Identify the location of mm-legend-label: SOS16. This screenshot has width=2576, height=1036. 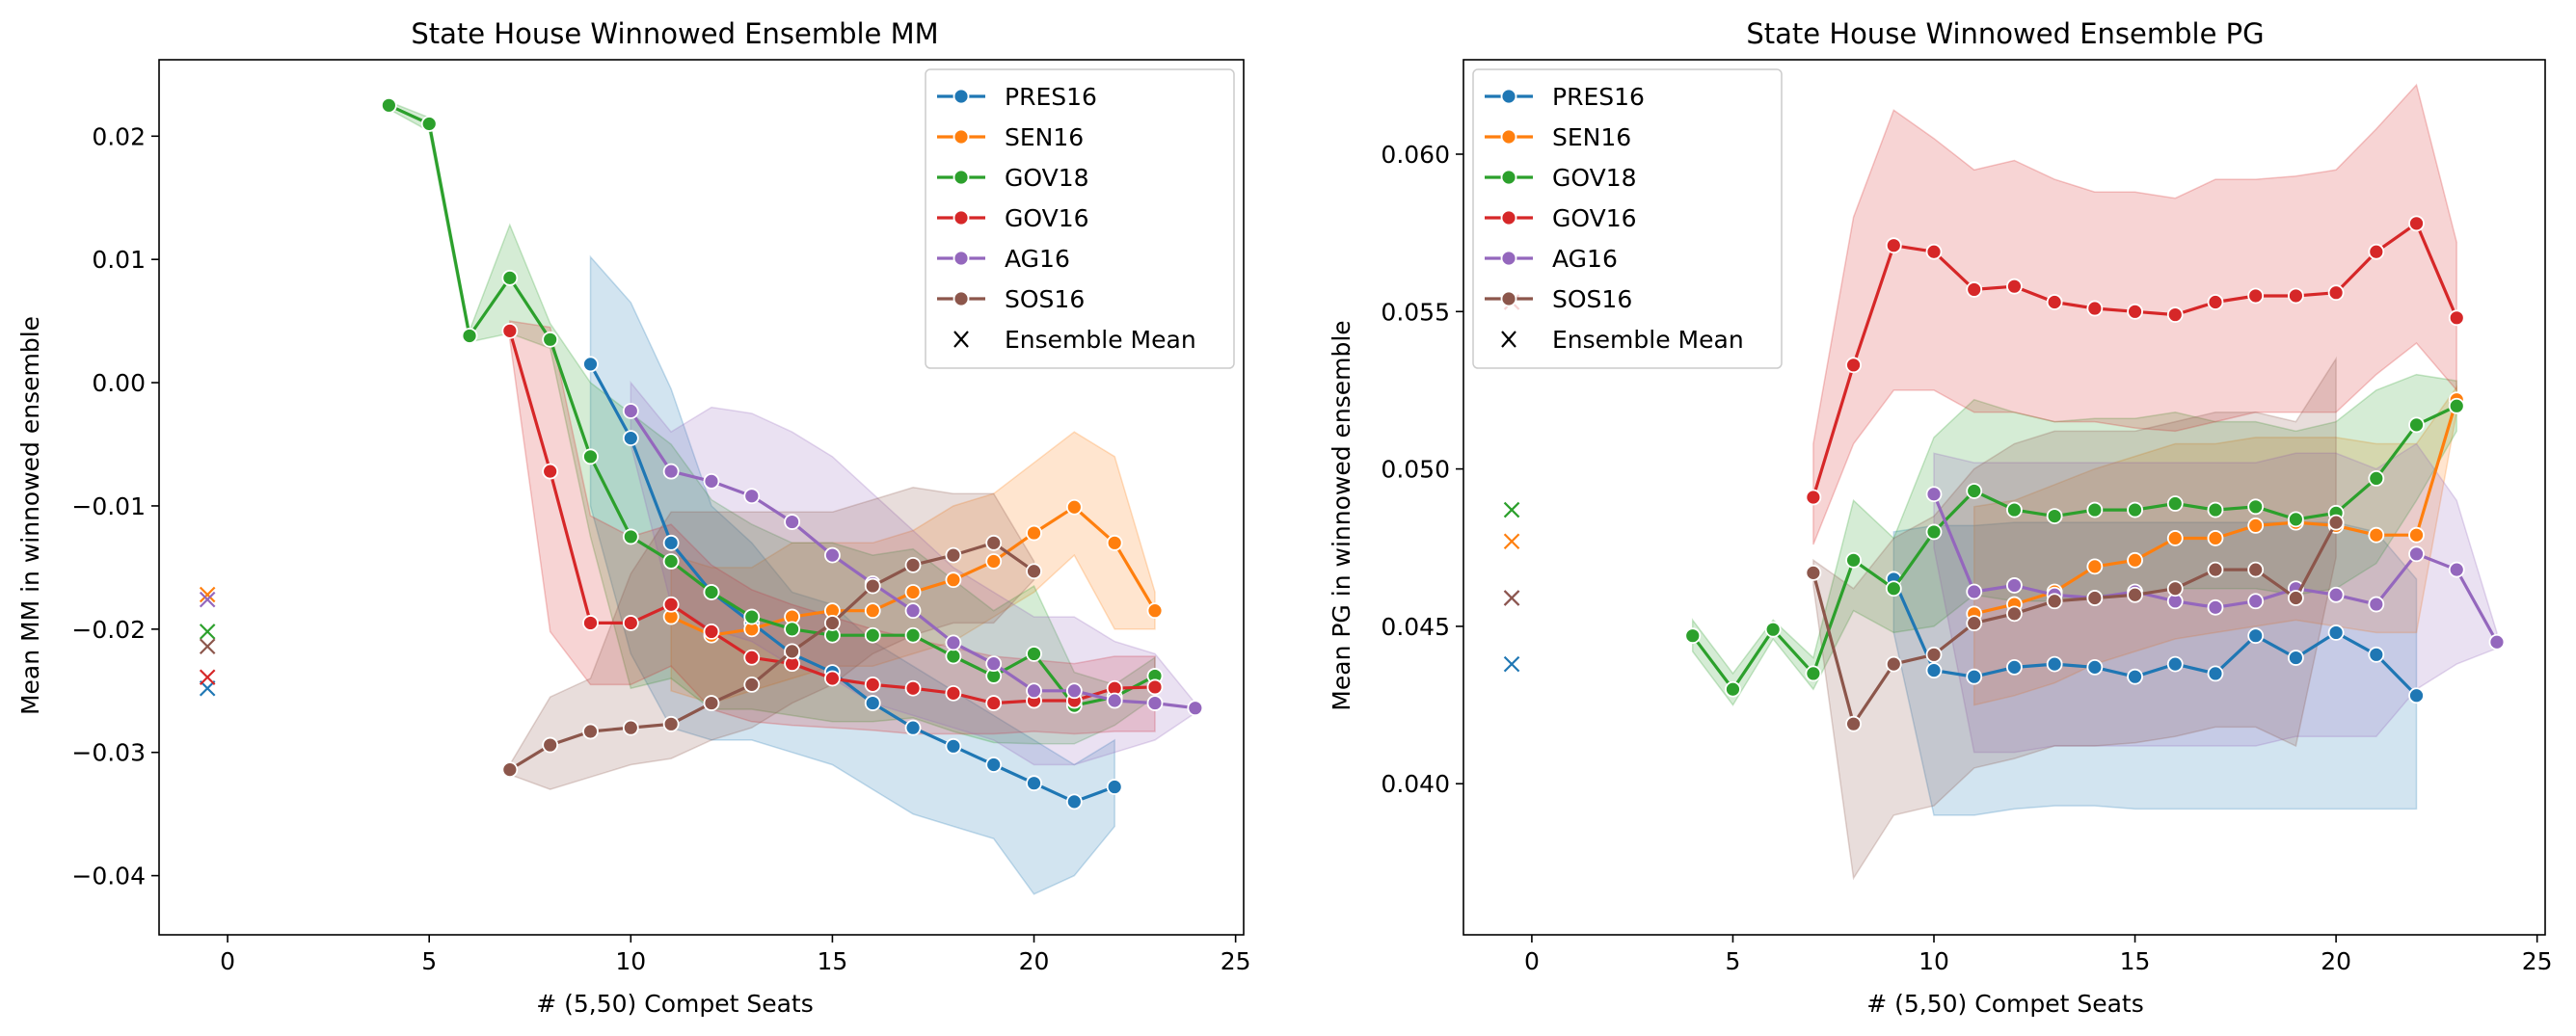
(1045, 299).